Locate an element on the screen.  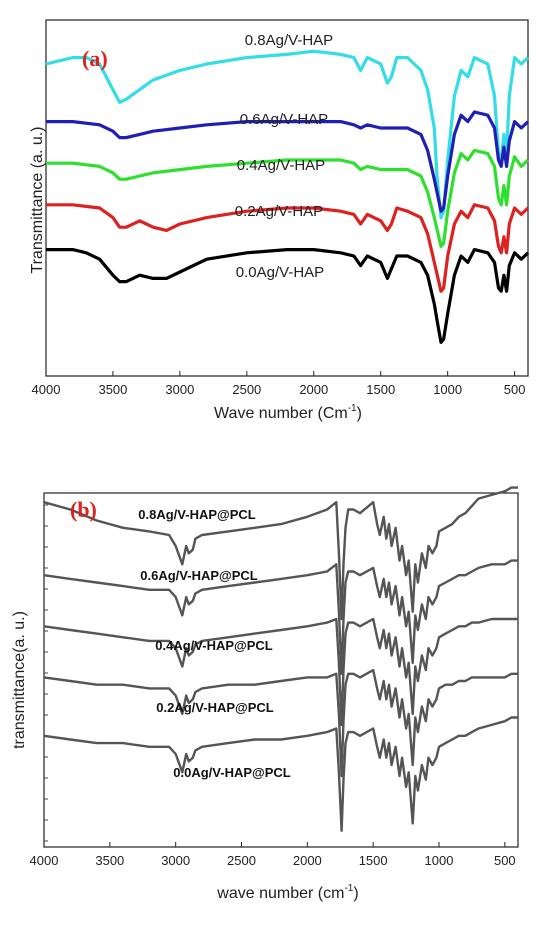
panel-a-series-label: 0.4Ag/V-HAP is located at coordinates (281, 165).